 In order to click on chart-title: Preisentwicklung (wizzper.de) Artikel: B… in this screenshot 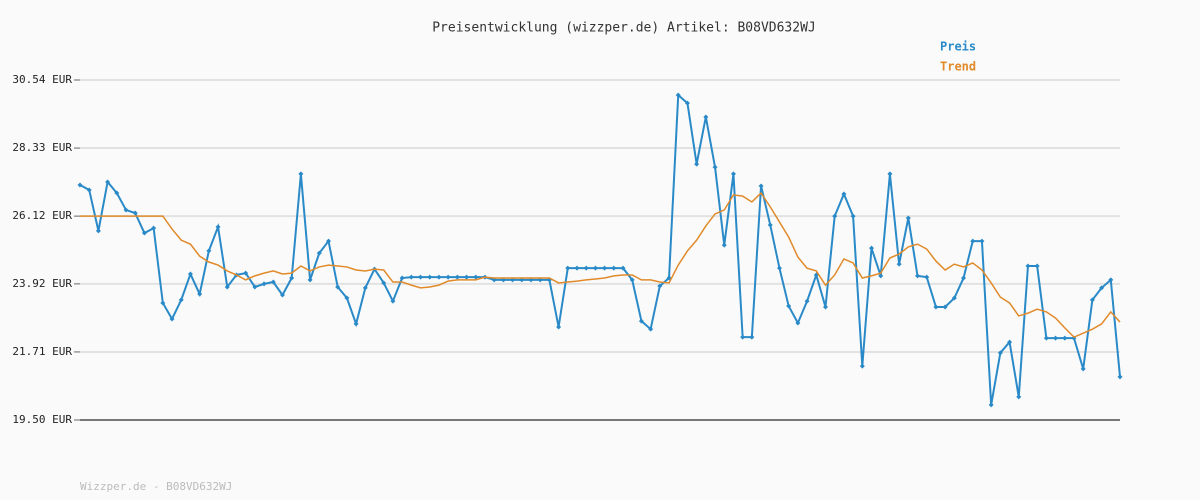, I will do `click(624, 28)`.